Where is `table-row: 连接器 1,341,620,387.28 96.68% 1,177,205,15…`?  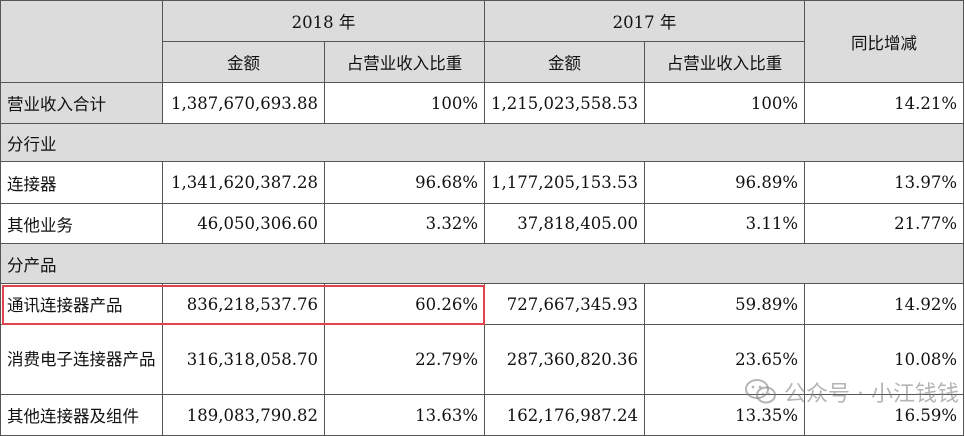
table-row: 连接器 1,341,620,387.28 96.68% 1,177,205,15… is located at coordinates (482, 182).